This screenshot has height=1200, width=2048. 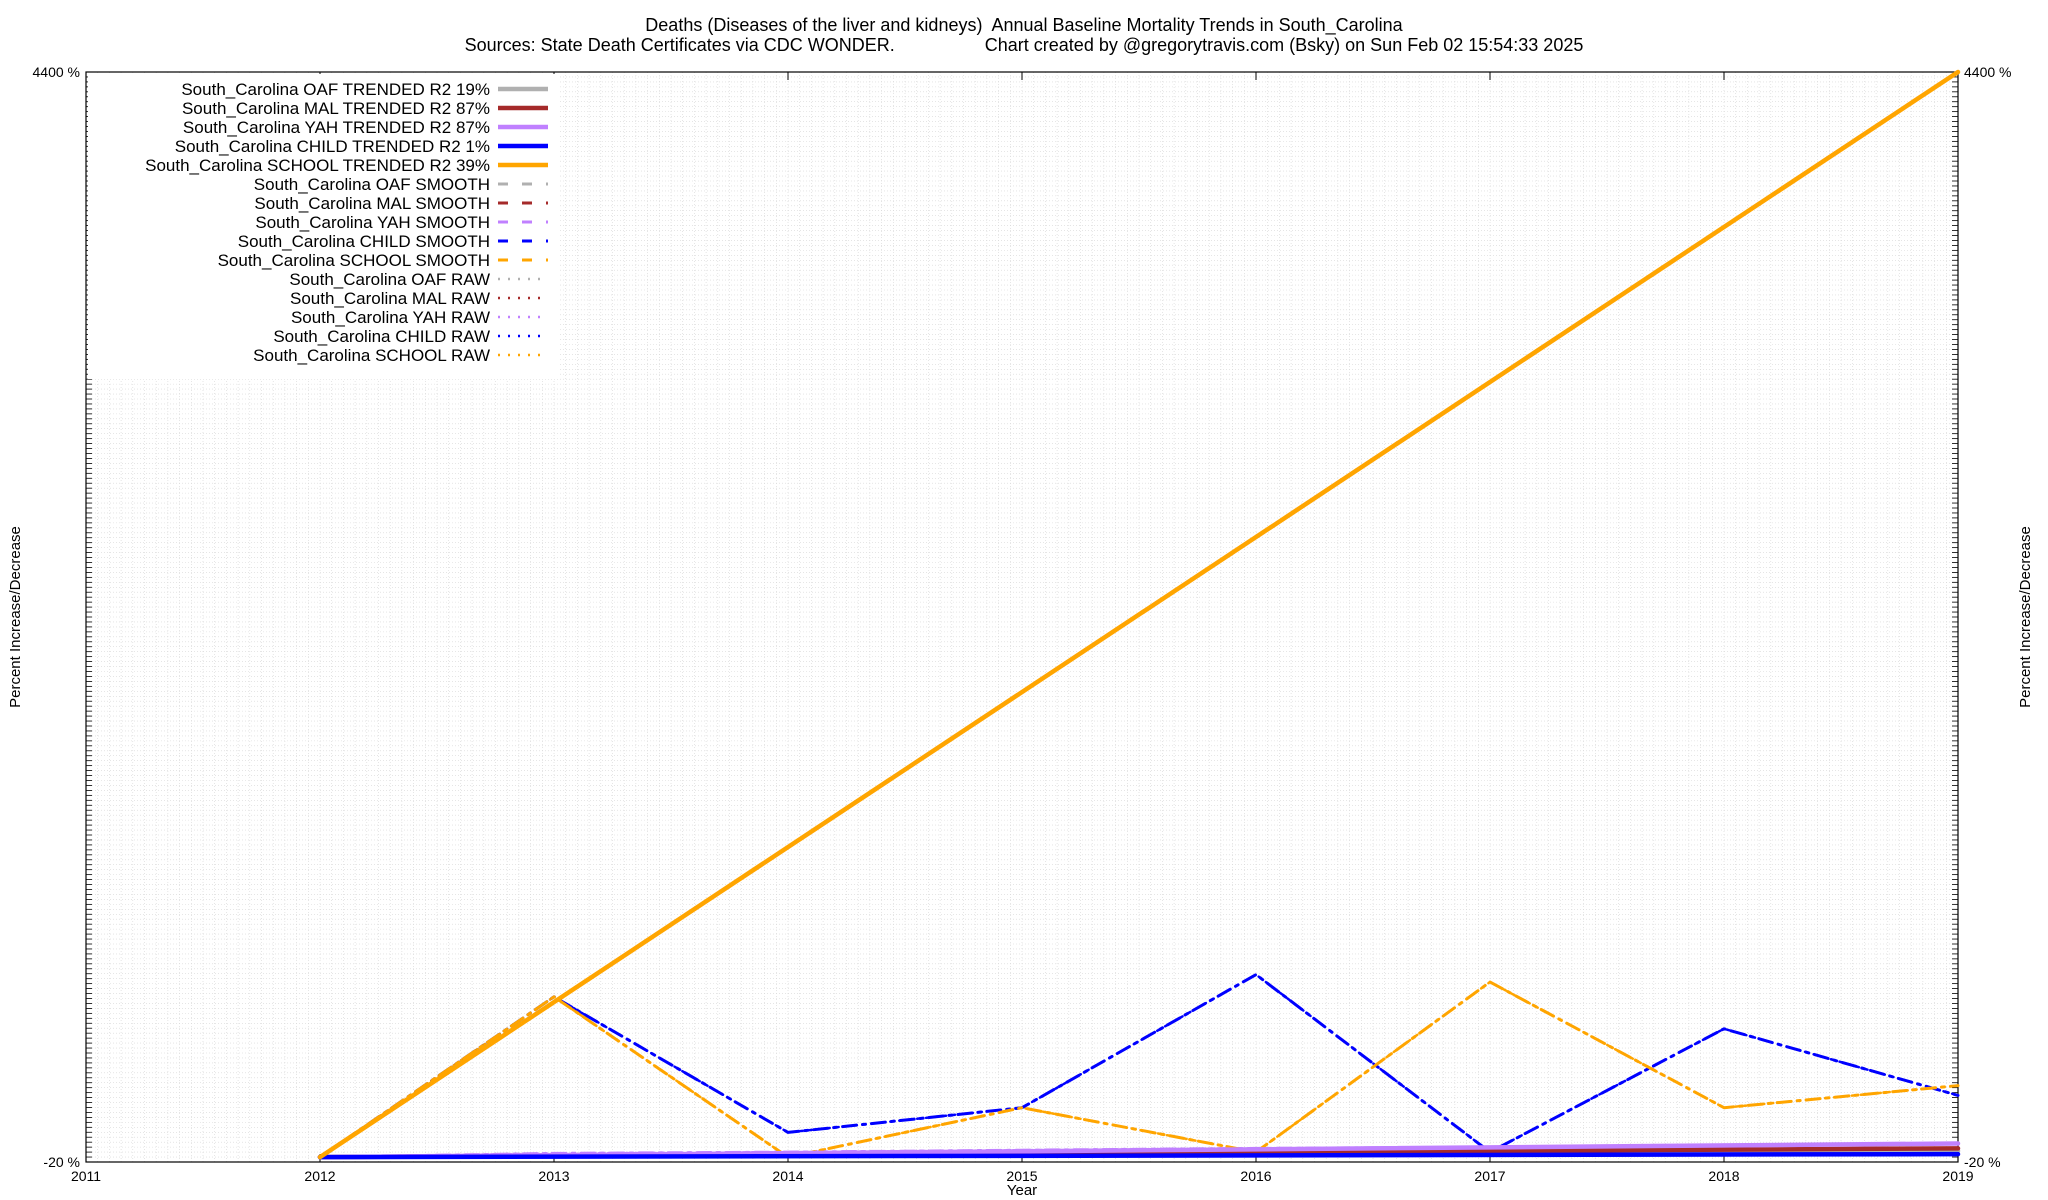 What do you see at coordinates (1489, 1176) in the screenshot?
I see `x-tick-label: 2017` at bounding box center [1489, 1176].